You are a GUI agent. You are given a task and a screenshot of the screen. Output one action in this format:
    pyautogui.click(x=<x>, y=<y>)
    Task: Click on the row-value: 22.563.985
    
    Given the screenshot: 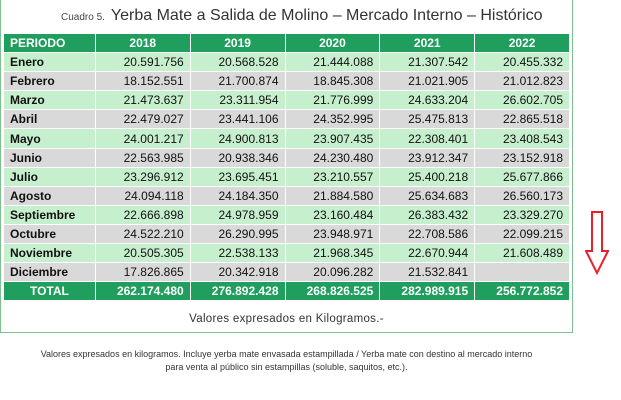 What is the action you would take?
    pyautogui.click(x=142, y=157)
    